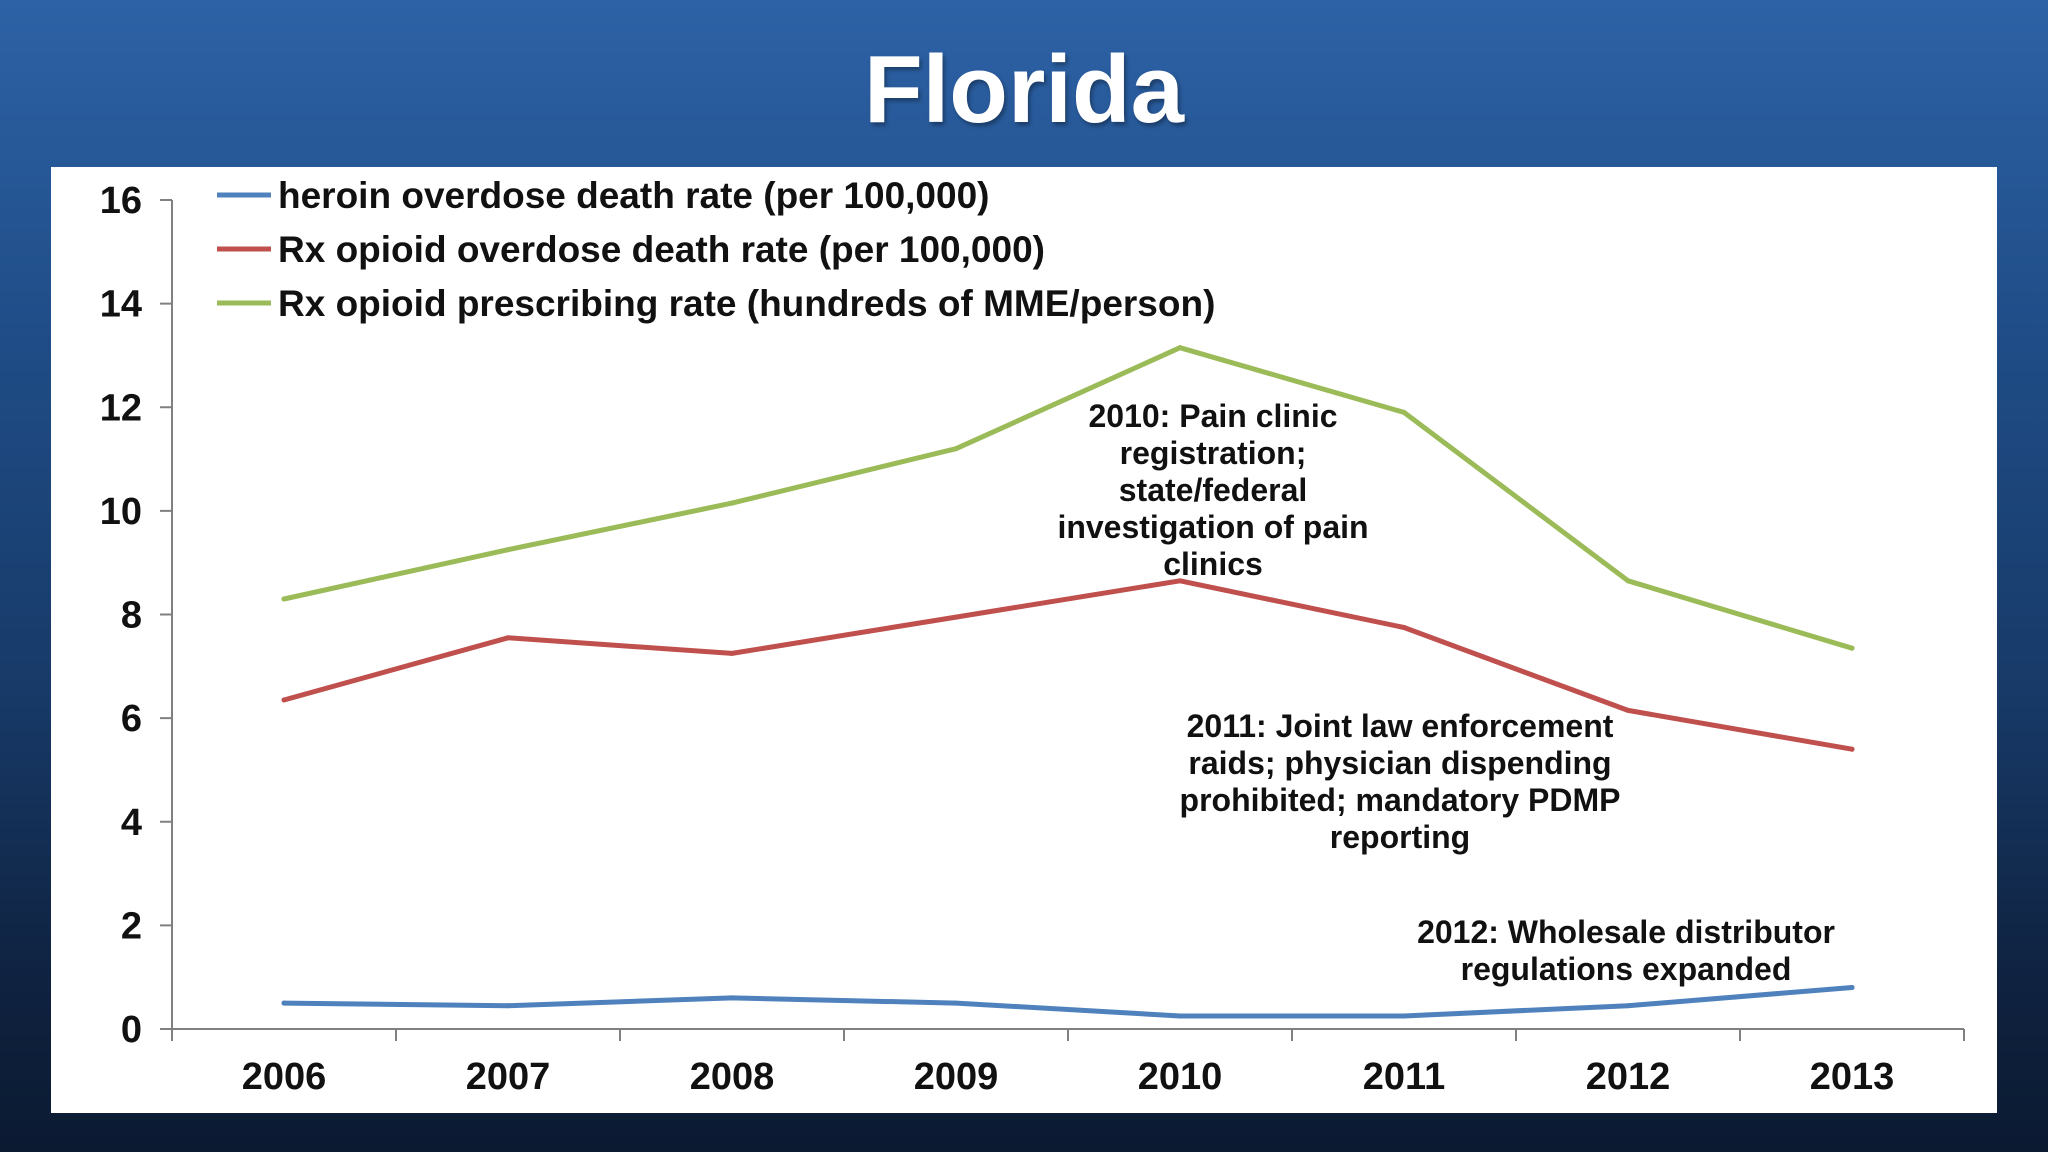 The height and width of the screenshot is (1152, 2048). What do you see at coordinates (121, 512) in the screenshot?
I see `y-tick-label: 10` at bounding box center [121, 512].